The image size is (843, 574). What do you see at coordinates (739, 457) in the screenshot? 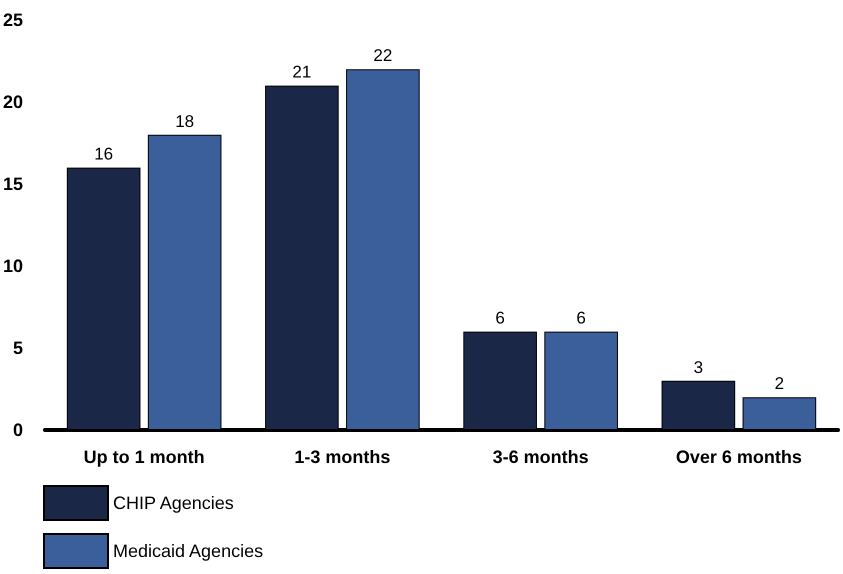
I see `x-tick-label: Over 6 months` at bounding box center [739, 457].